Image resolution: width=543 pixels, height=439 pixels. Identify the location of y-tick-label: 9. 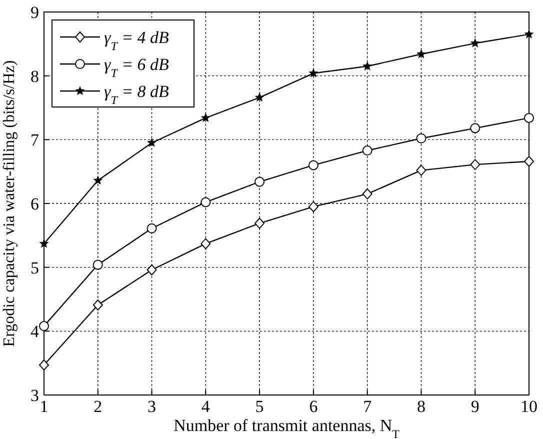
(34, 12).